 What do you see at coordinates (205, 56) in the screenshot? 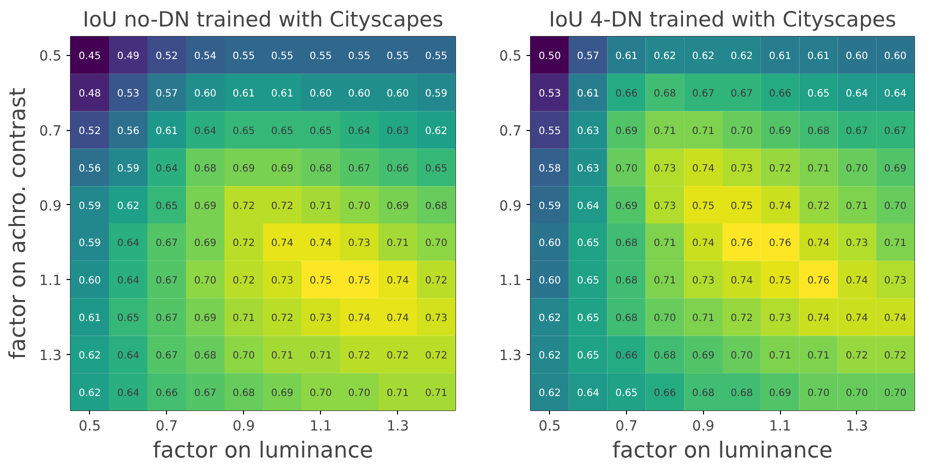
I see `data-label: 0.54` at bounding box center [205, 56].